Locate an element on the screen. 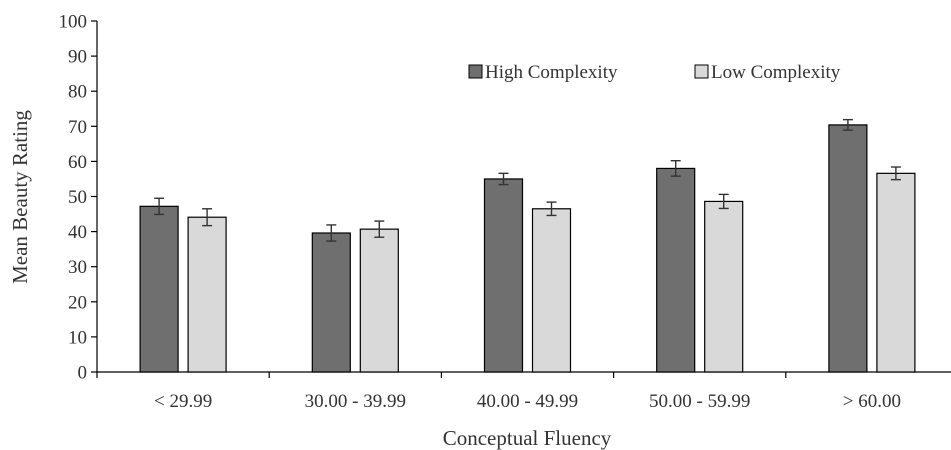 The image size is (951, 450). y-tick-label: 30 is located at coordinates (77, 267).